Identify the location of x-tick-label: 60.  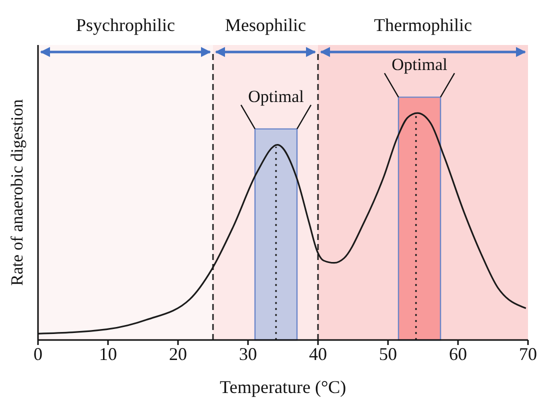
(458, 354).